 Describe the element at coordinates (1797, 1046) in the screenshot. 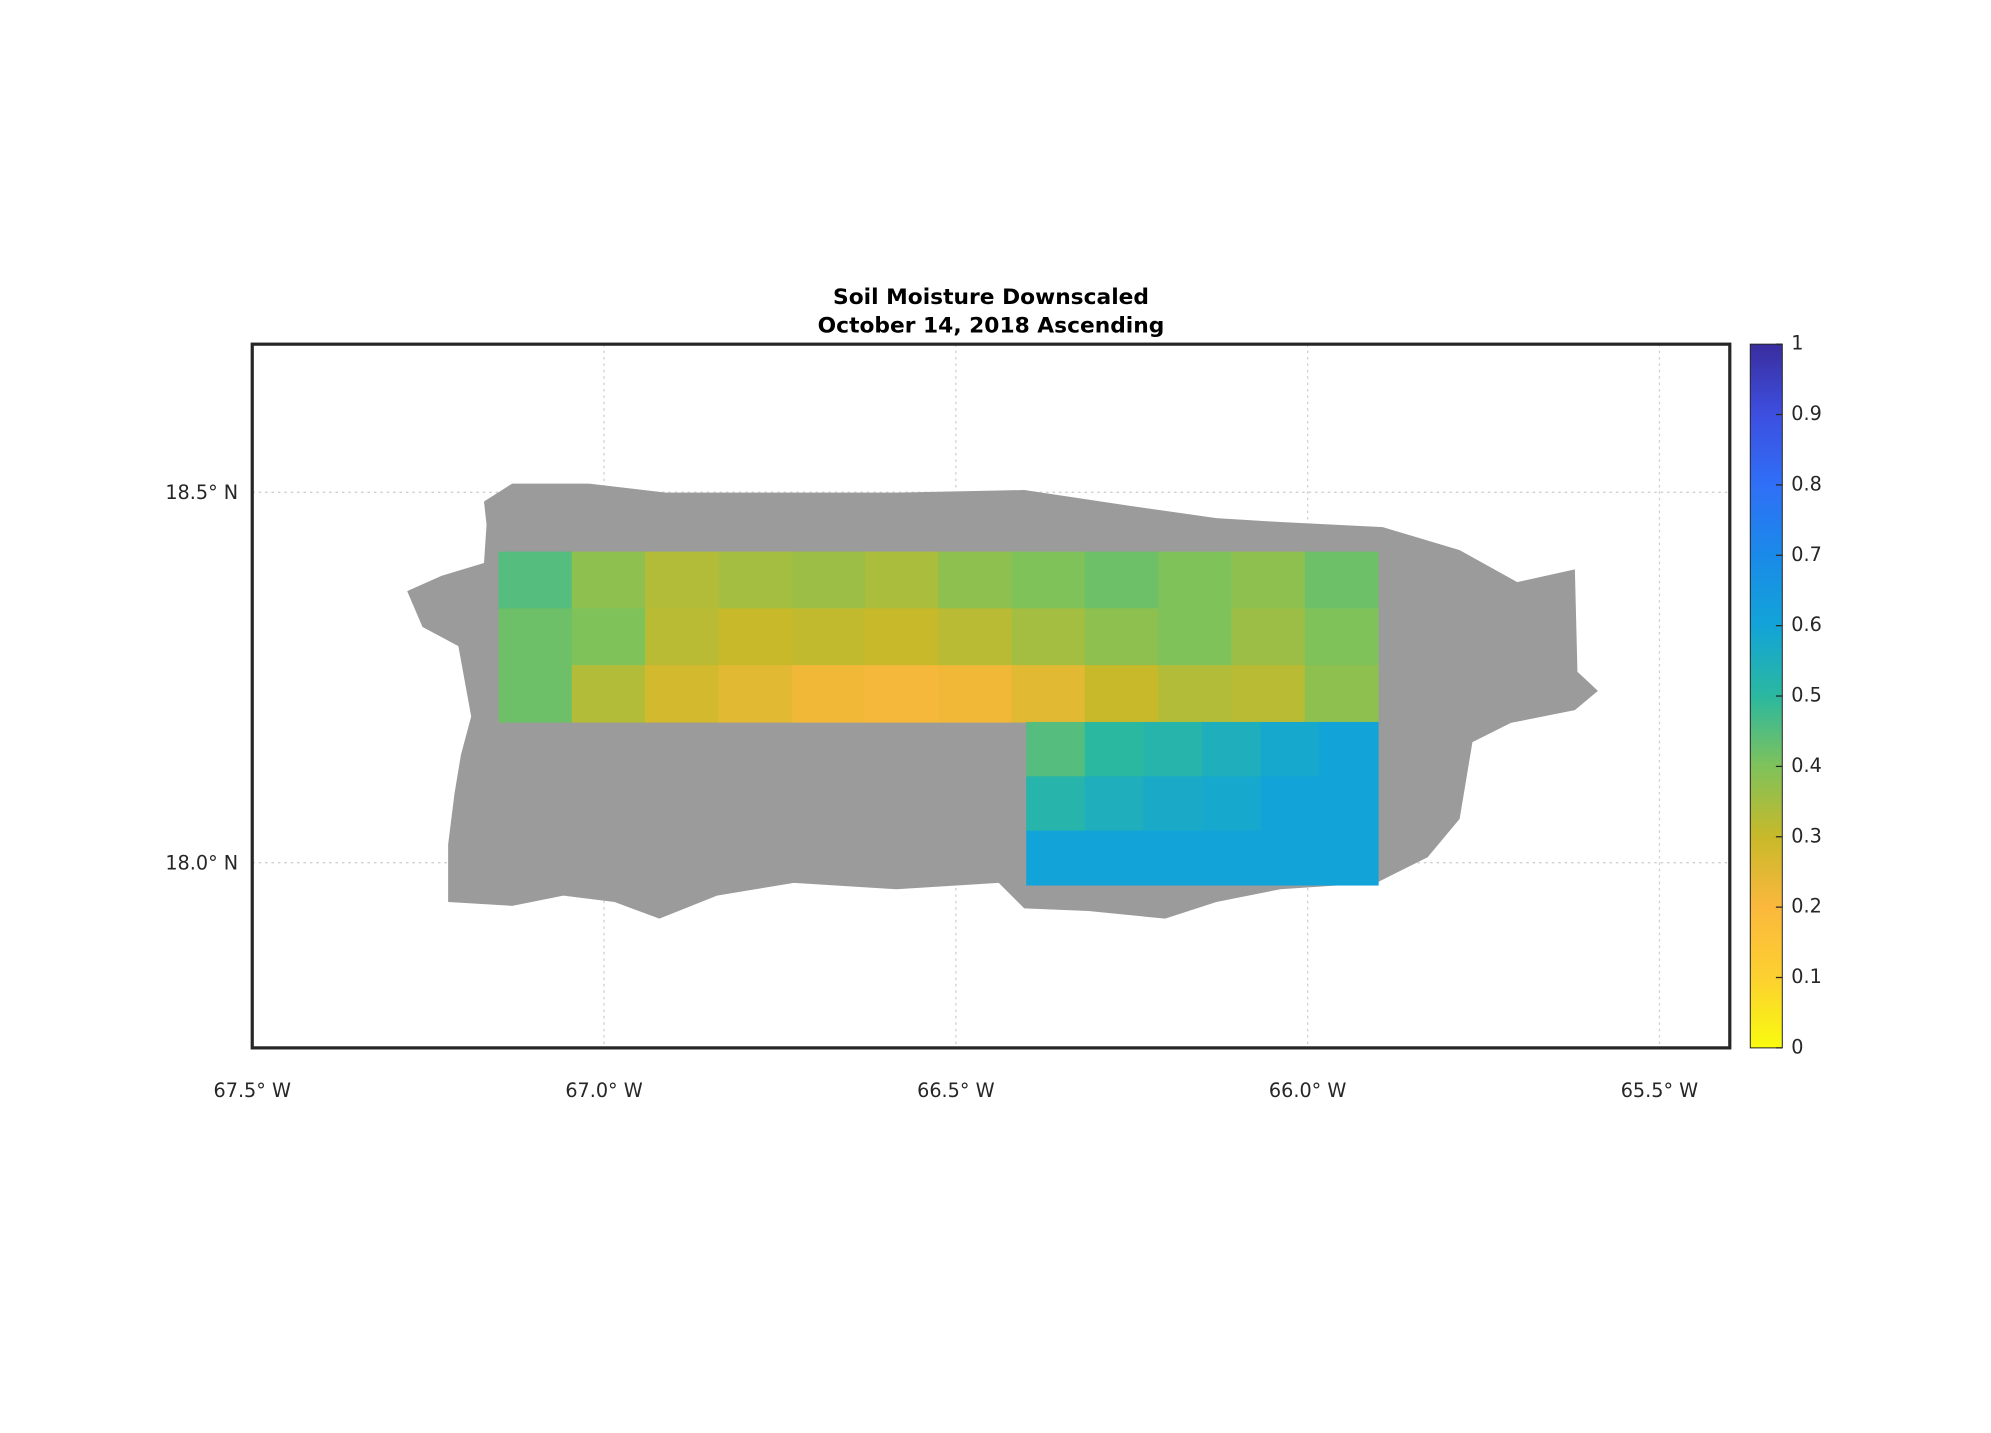

I see `colorbar-tick-label: 0` at that location.